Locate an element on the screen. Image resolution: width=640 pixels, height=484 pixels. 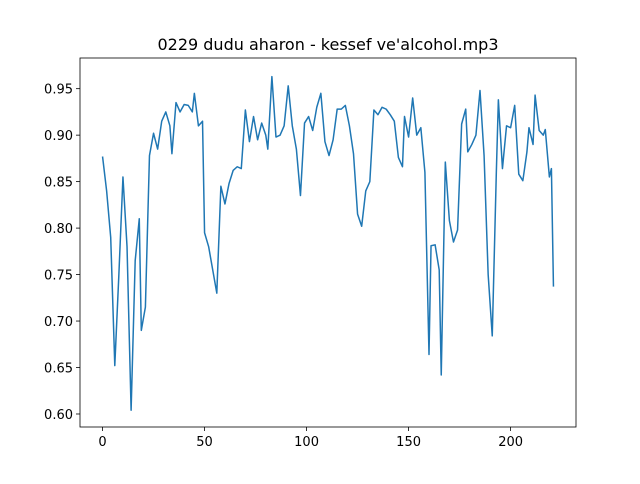
x-tick-label: 0 is located at coordinates (102, 442).